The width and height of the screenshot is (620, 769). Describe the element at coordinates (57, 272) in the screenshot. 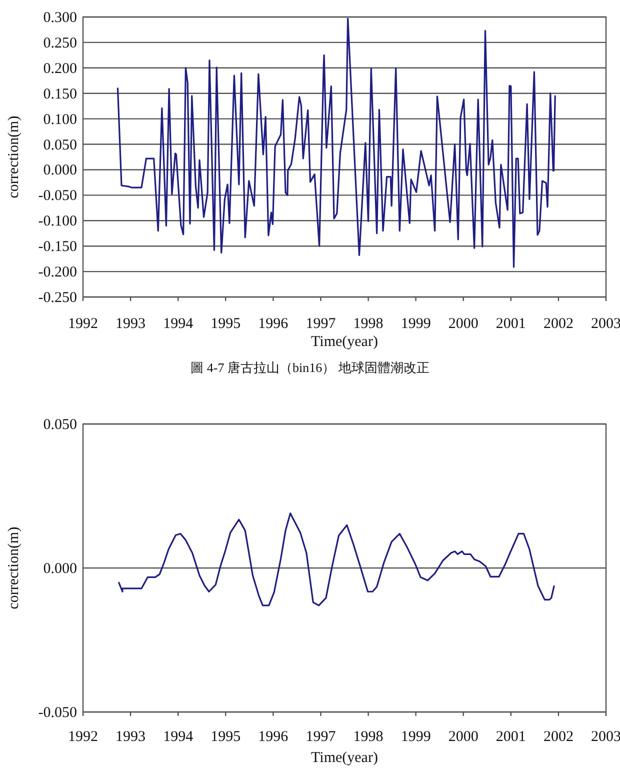

I see `y-tick-label: -0.200` at that location.